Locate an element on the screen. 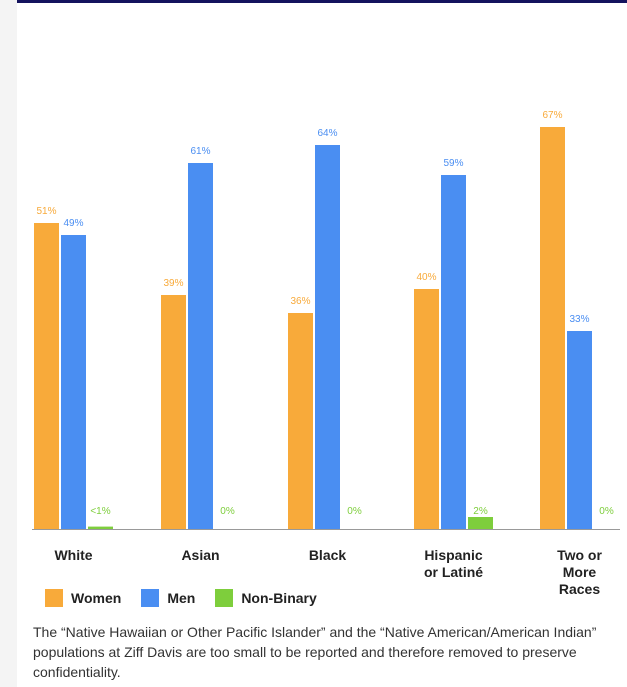 Image resolution: width=627 pixels, height=687 pixels. bar-women-two-or-more-races is located at coordinates (552, 328).